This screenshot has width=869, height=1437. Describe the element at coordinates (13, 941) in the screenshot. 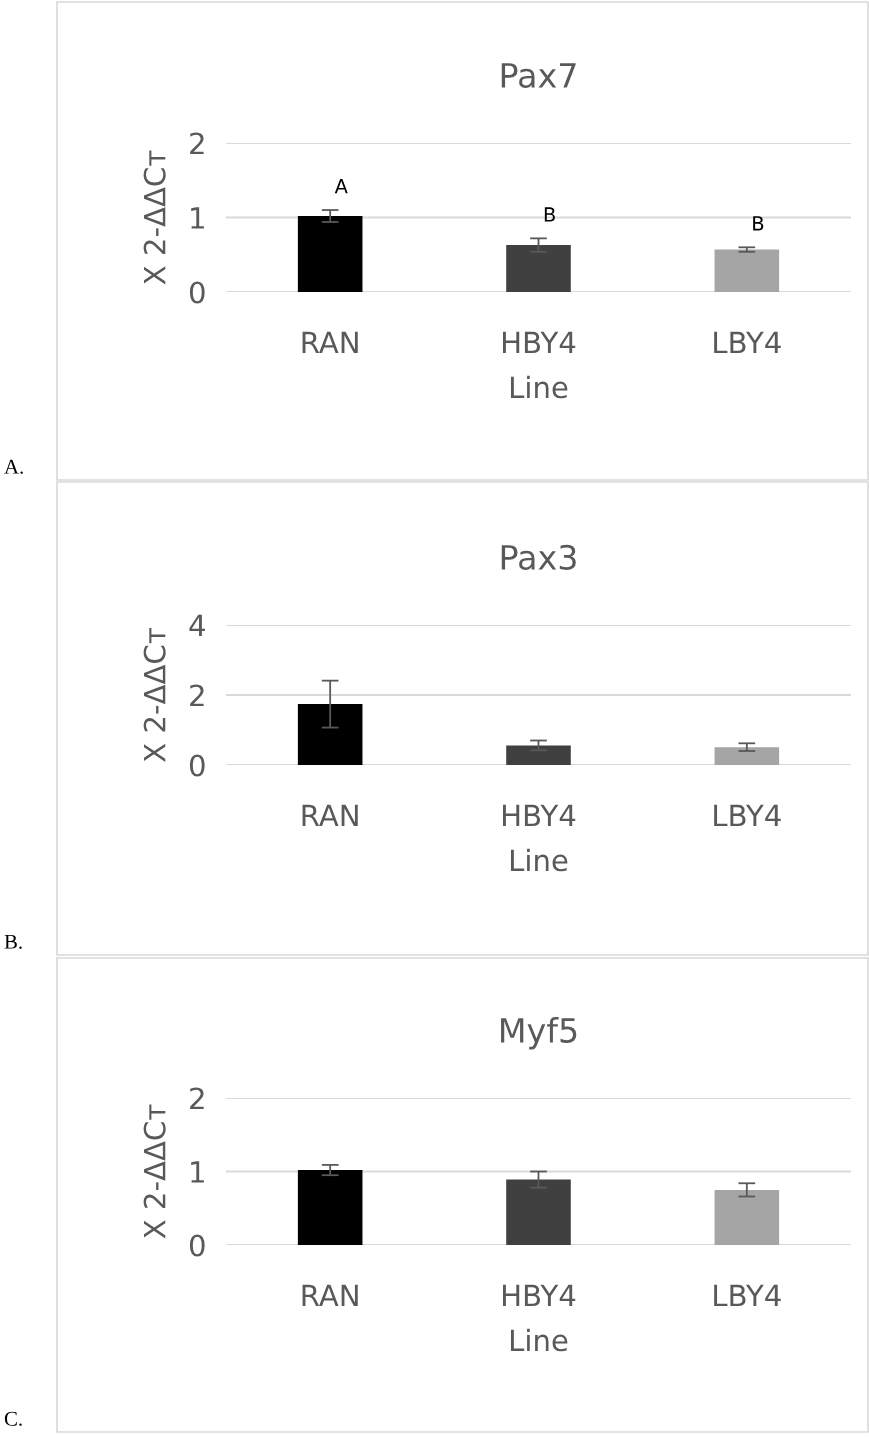

I see `text: B.` at that location.